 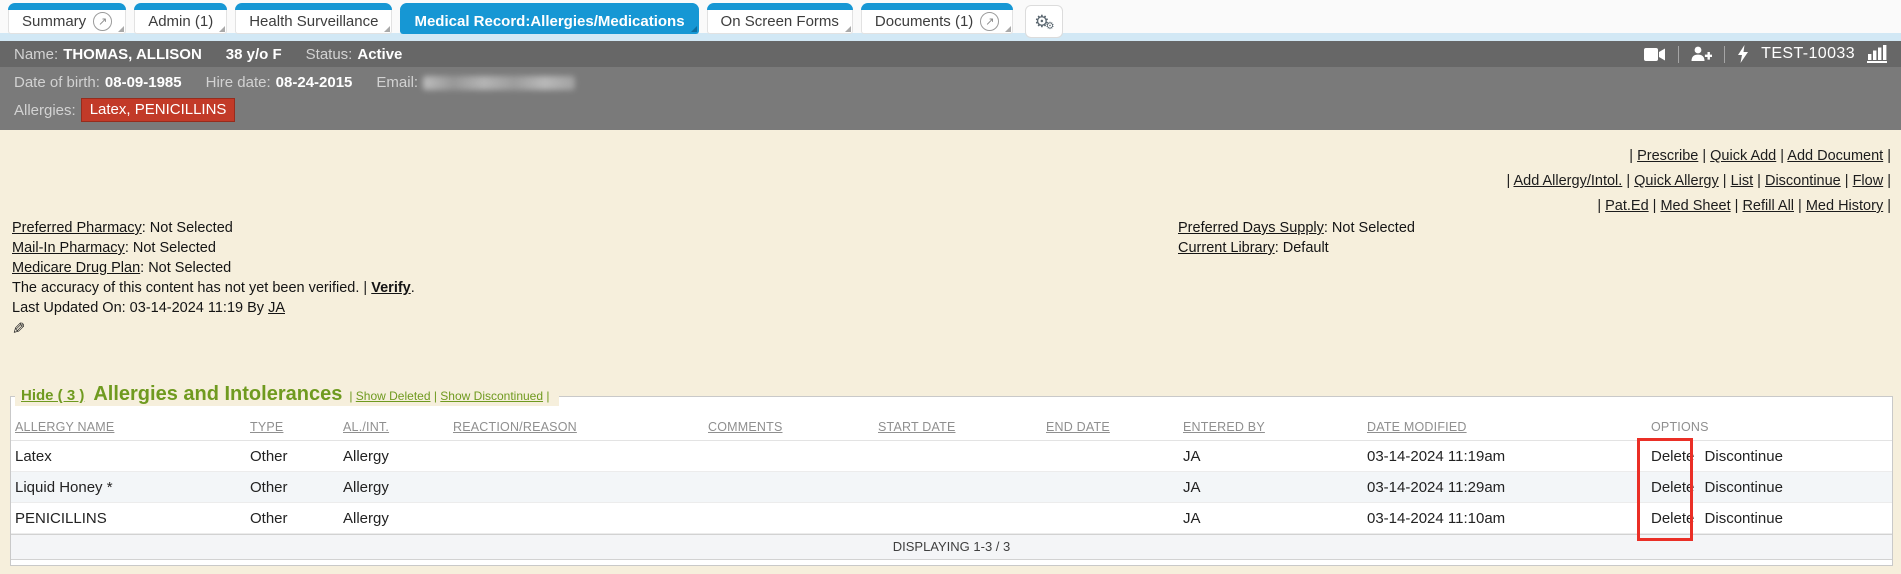 I want to click on patient-name: THOMAS, ALLISON, so click(x=132, y=54).